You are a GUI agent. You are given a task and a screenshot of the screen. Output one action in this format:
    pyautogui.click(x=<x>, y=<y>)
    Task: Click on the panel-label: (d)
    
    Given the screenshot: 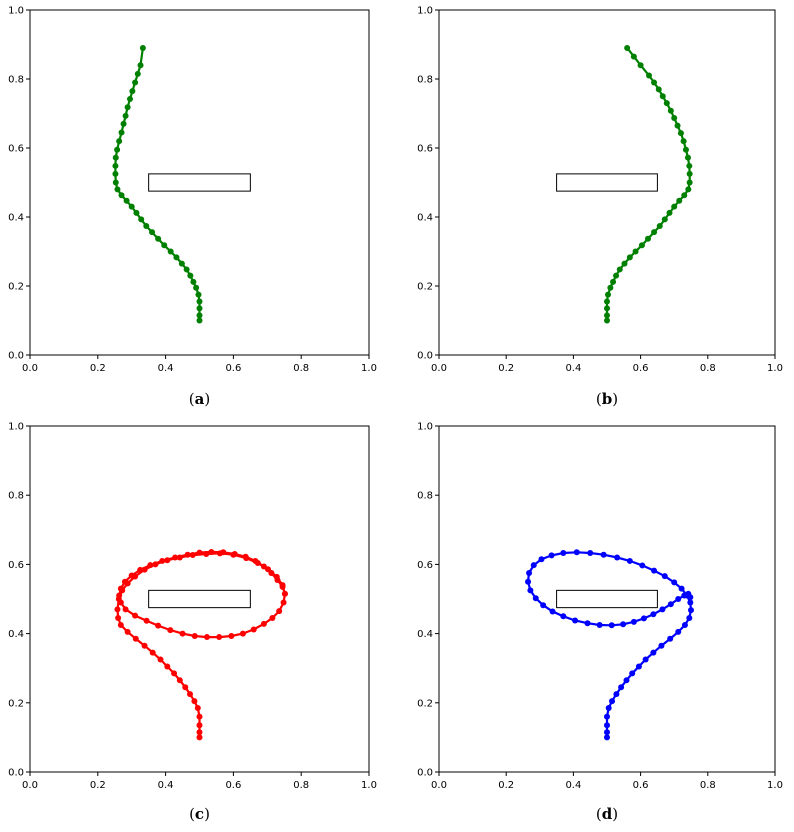 What is the action you would take?
    pyautogui.click(x=607, y=814)
    